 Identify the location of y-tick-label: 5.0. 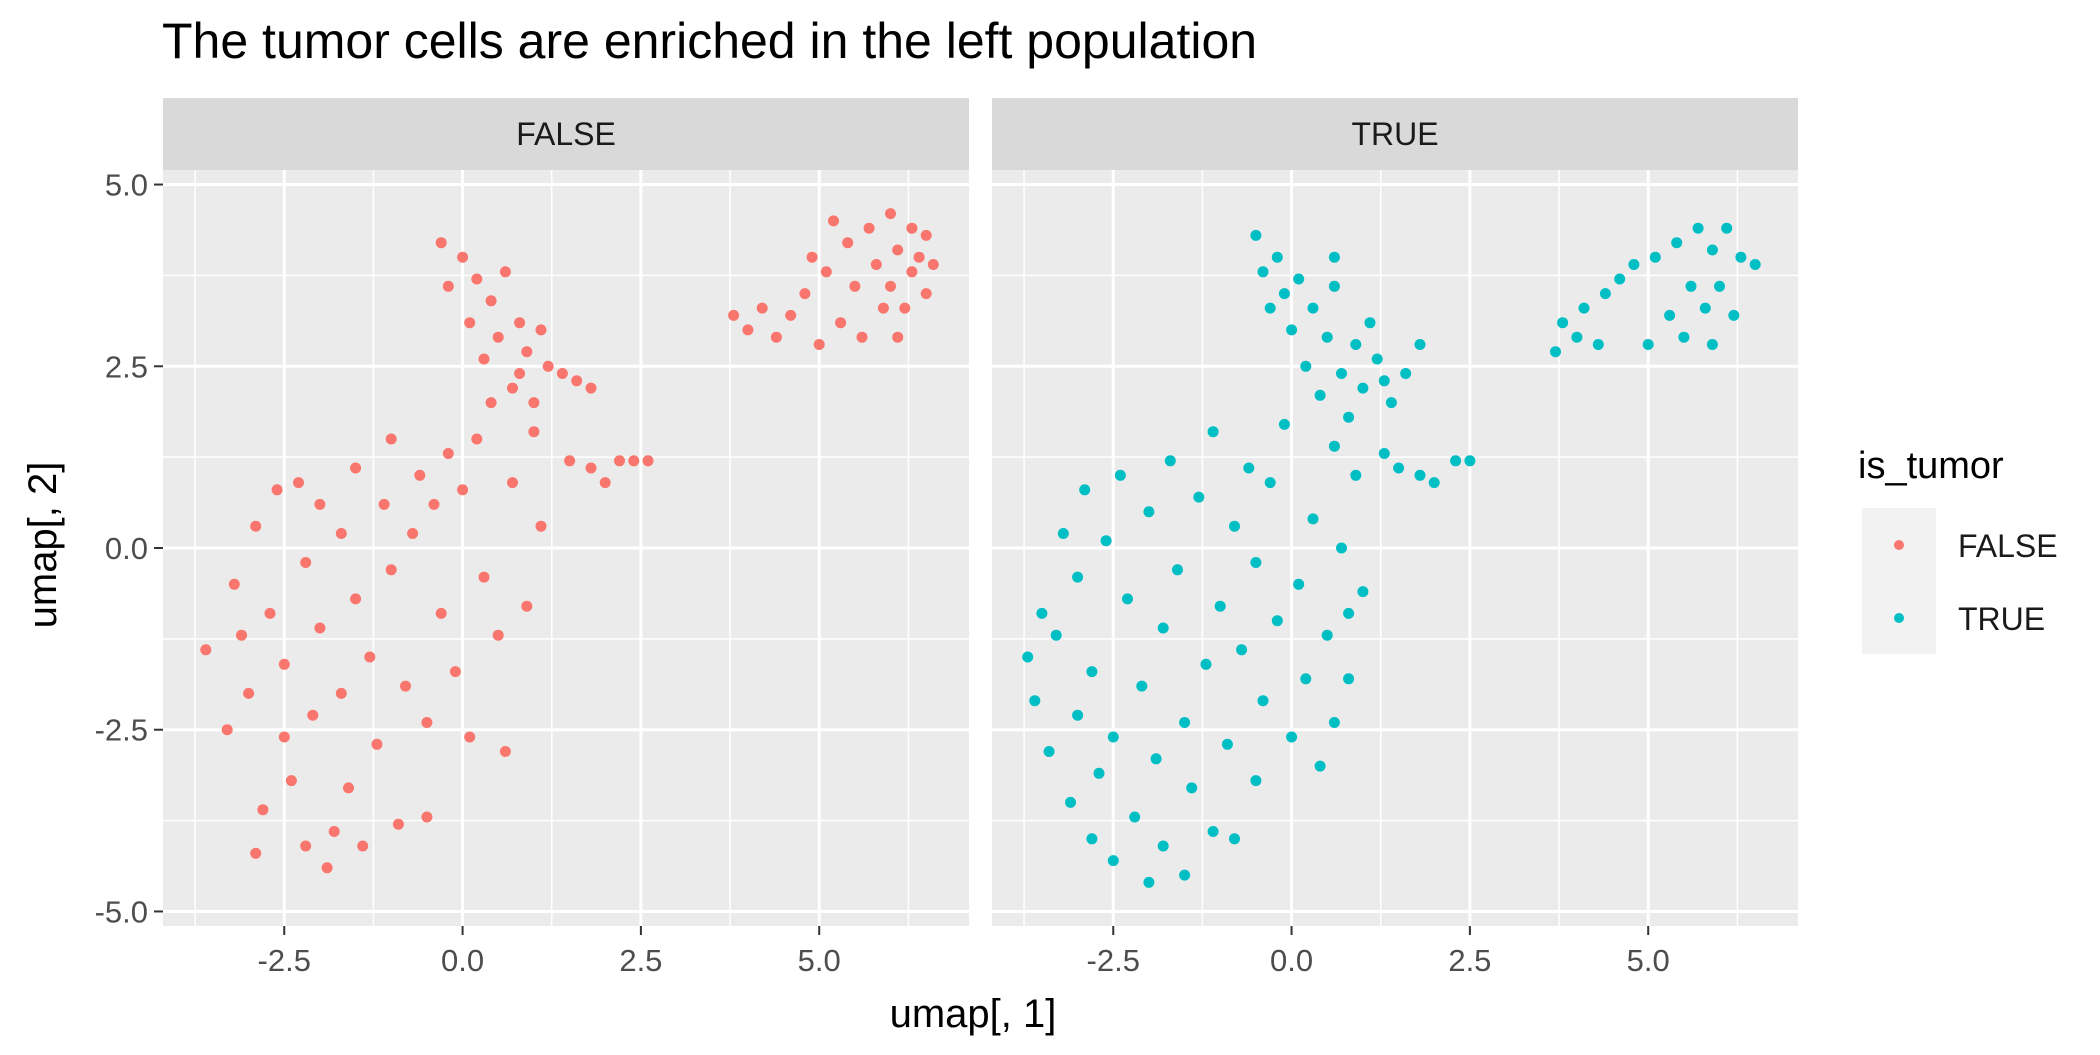
(126, 185).